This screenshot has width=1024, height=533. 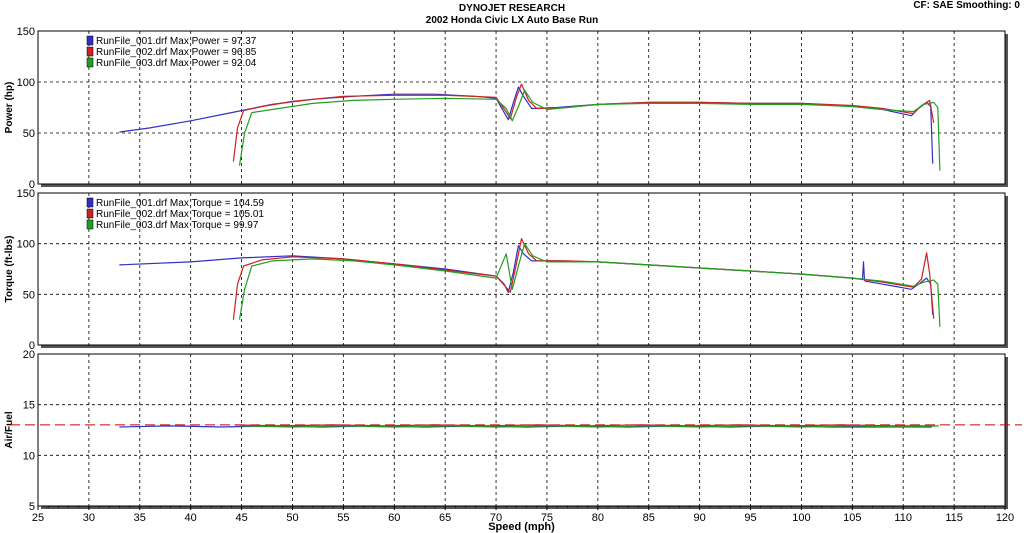 I want to click on x-tick-label: 120, so click(x=1005, y=518).